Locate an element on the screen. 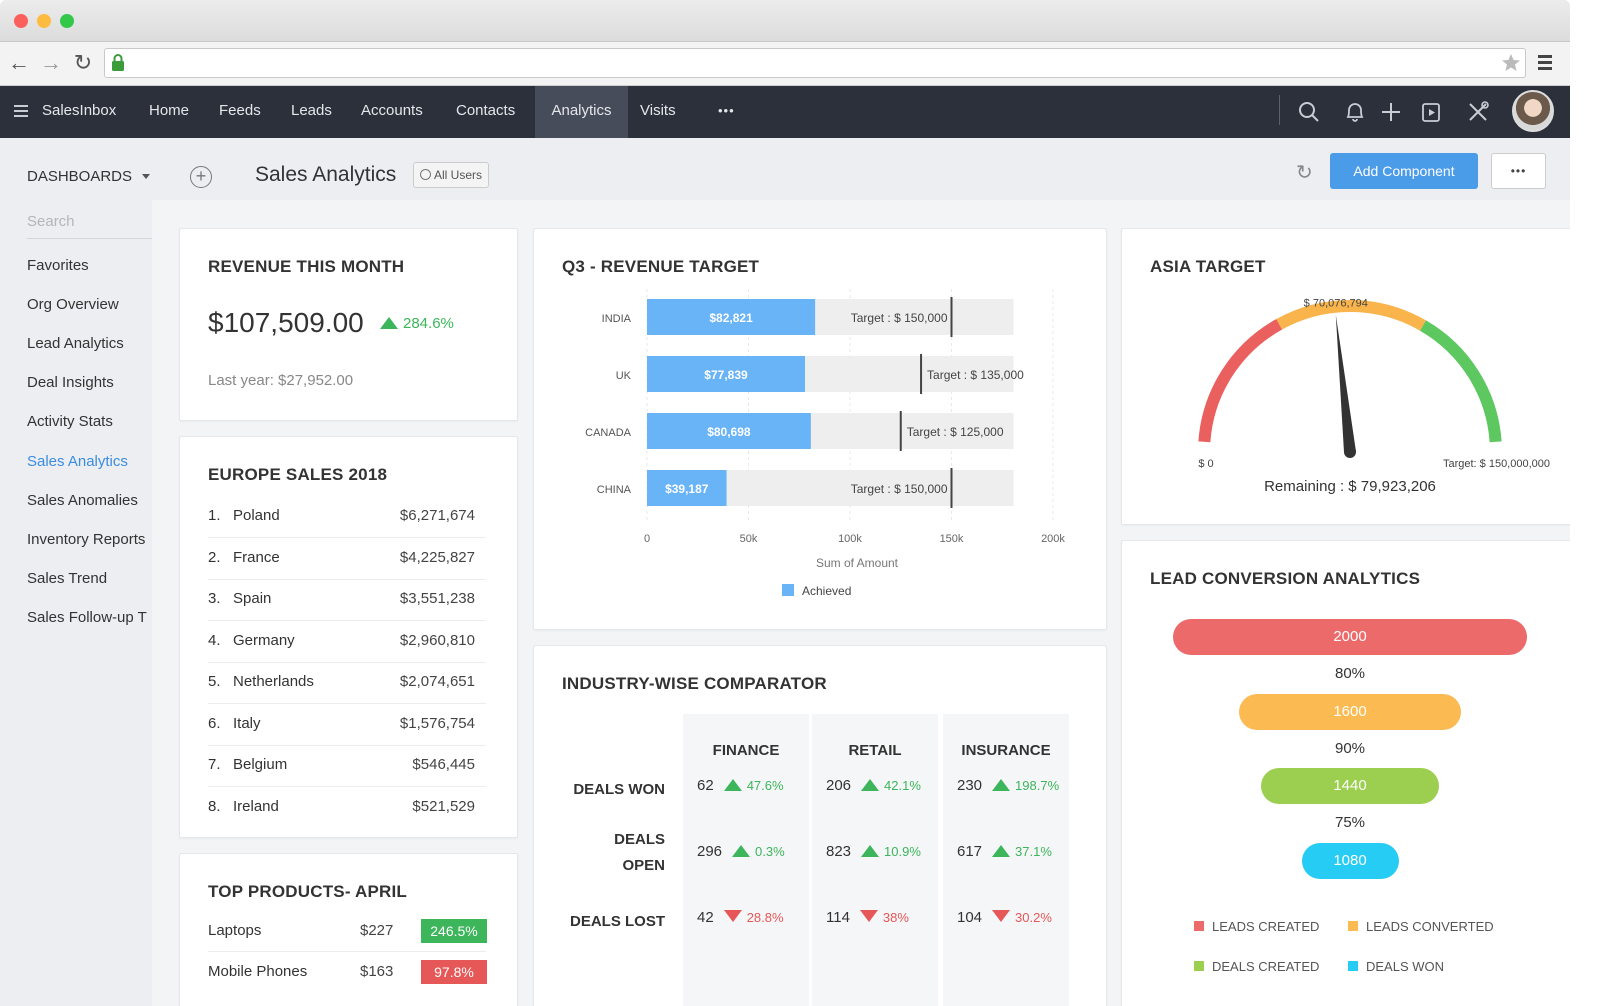 This screenshot has height=1006, width=1600. industry-change: 0.3% is located at coordinates (770, 851).